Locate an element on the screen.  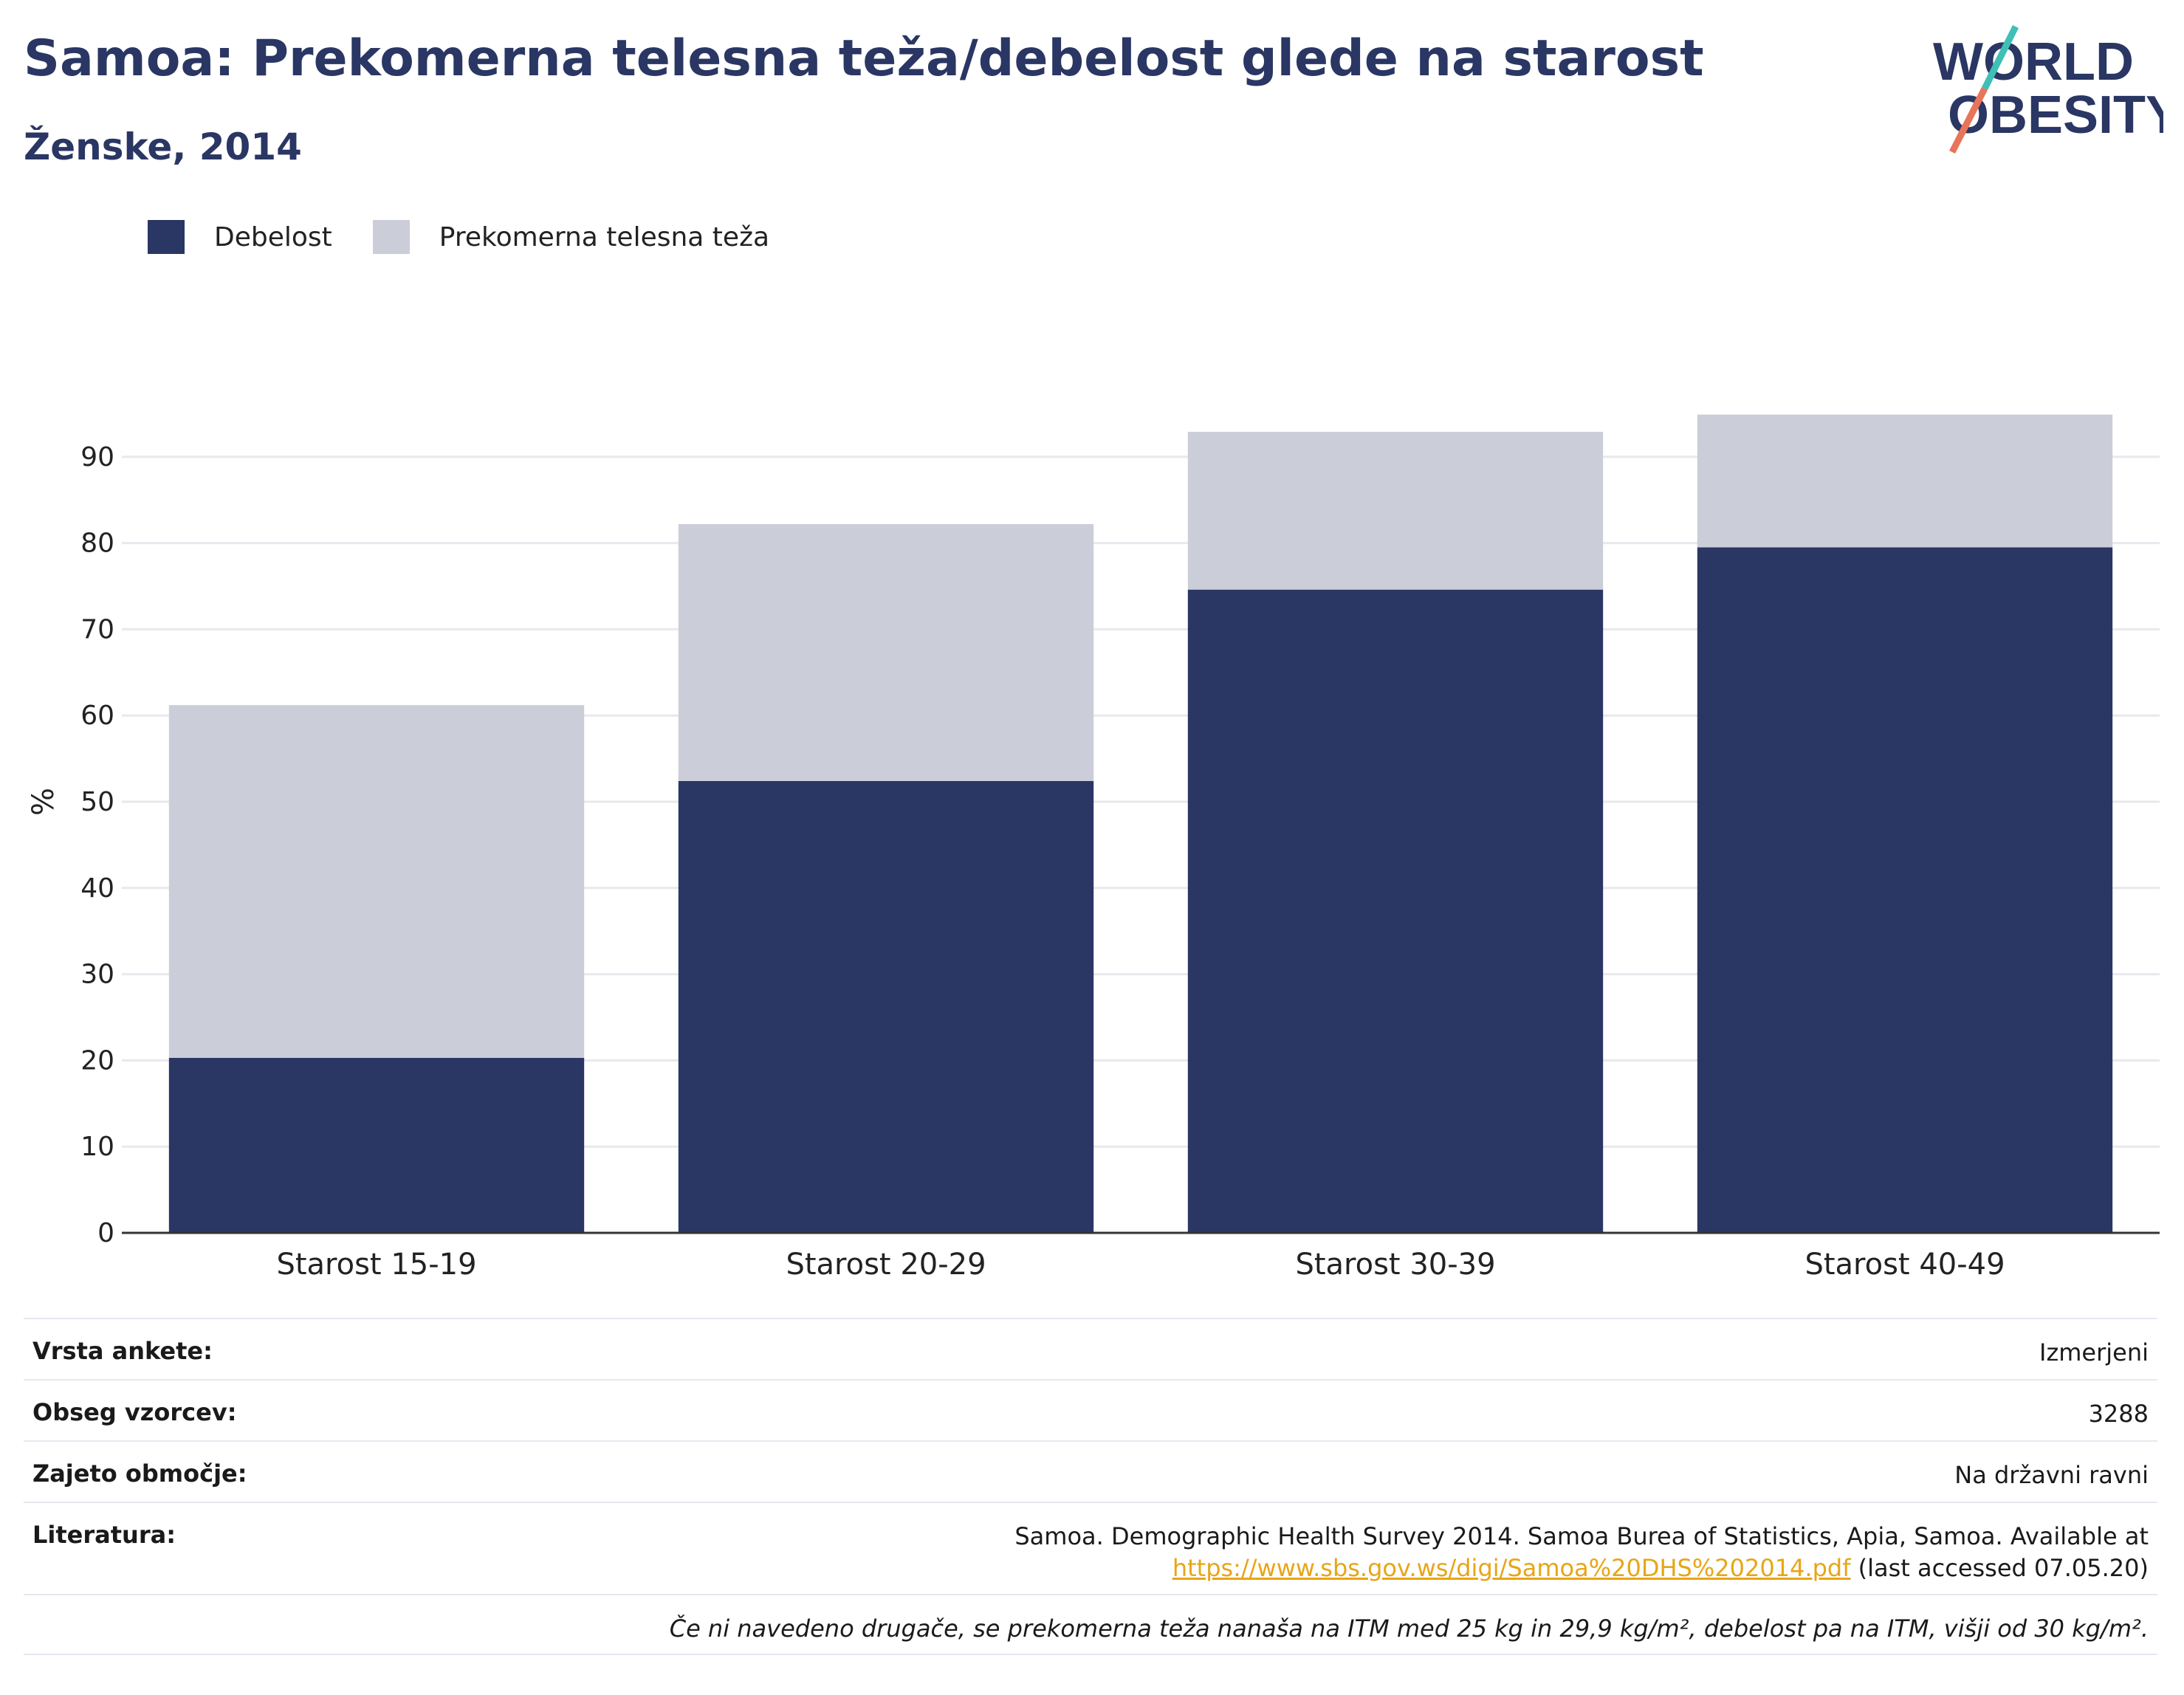
y-tick-label: 70 is located at coordinates (97, 629).